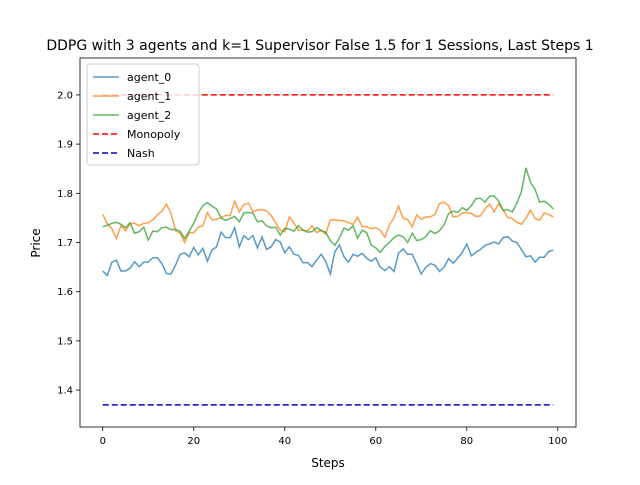 The image size is (640, 485). What do you see at coordinates (65, 194) in the screenshot?
I see `y-tick-label: 1.8` at bounding box center [65, 194].